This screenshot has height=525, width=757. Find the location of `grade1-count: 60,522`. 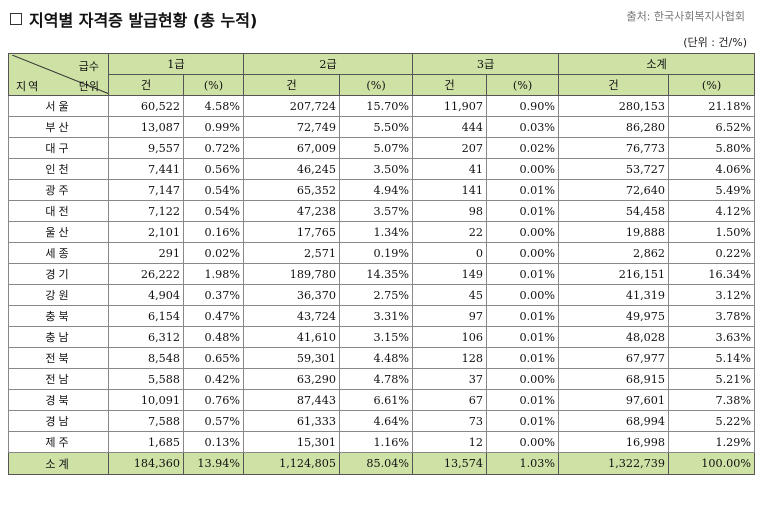

grade1-count: 60,522 is located at coordinates (146, 106).